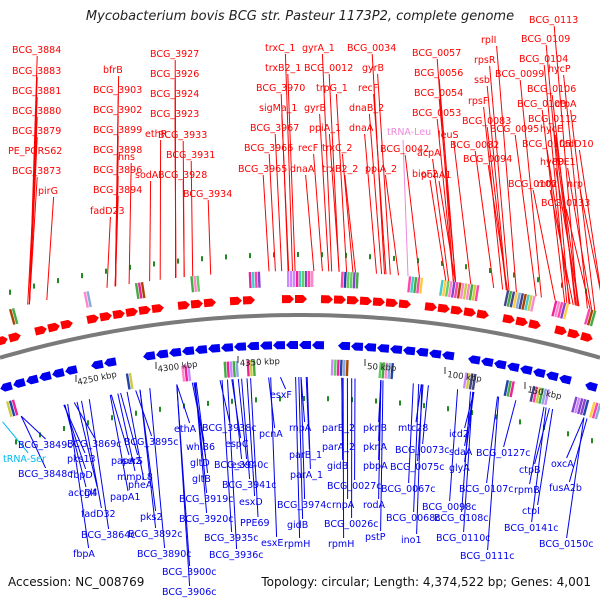 This screenshot has height=600, width=600. Describe the element at coordinates (531, 528) in the screenshot. I see `reverse-gene-label: BCG_0141c` at that location.